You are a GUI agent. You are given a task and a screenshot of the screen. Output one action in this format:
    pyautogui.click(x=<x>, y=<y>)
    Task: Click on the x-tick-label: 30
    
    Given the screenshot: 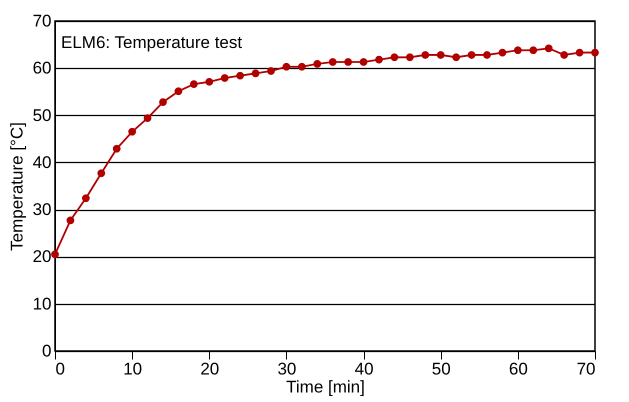 What is the action you would take?
    pyautogui.click(x=286, y=369)
    